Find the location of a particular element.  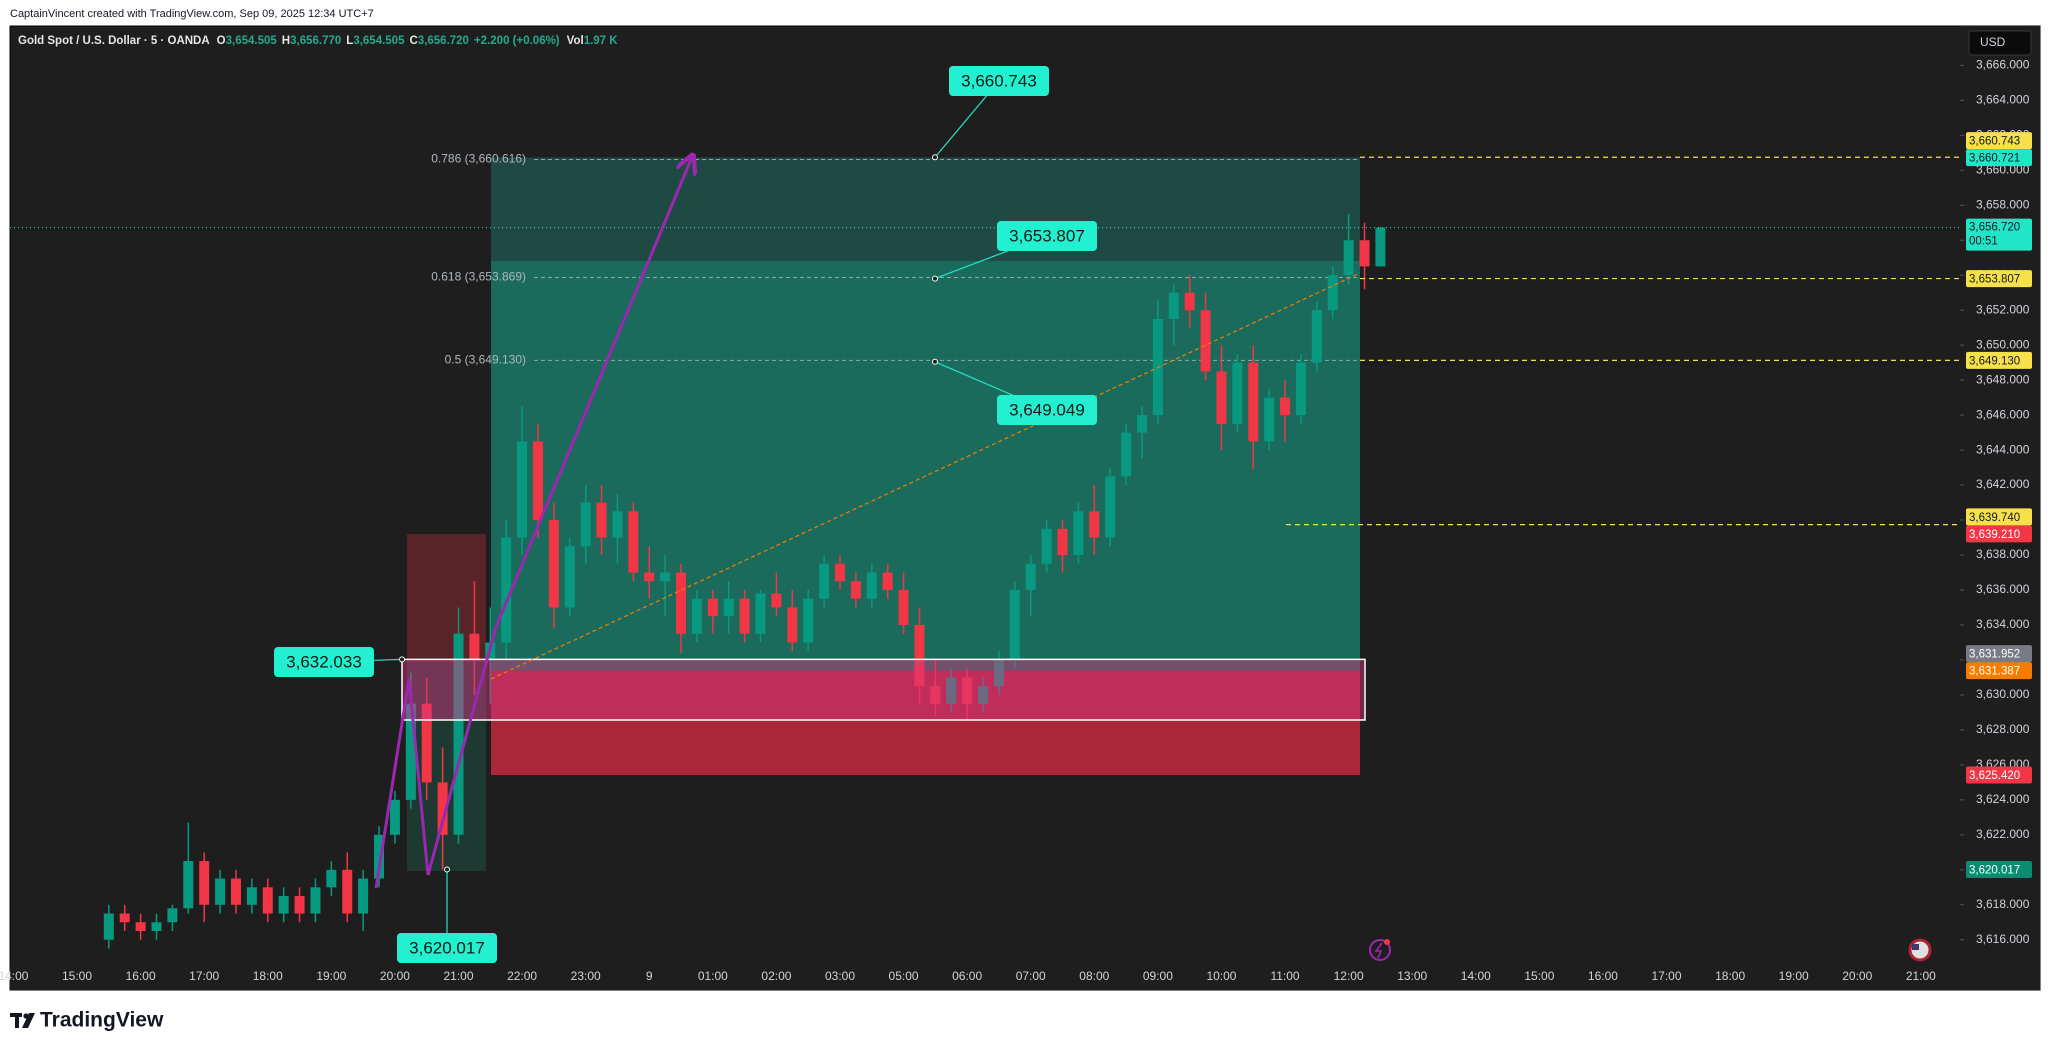

logo-mark is located at coordinates (28, 1020).